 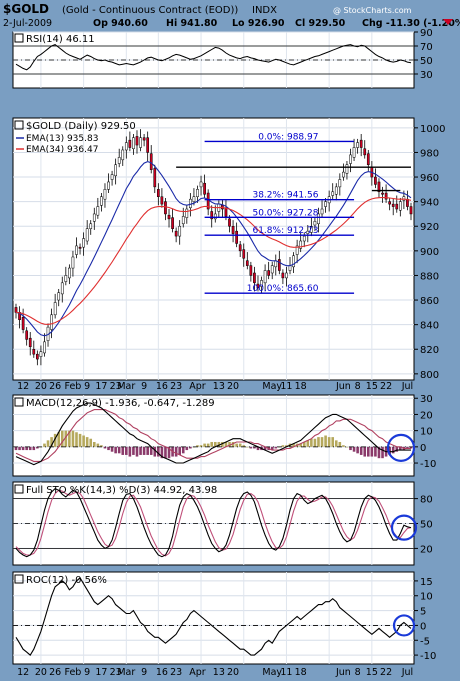 I want to click on contract-name: (Gold - Continuous Contract (EOD)), so click(x=150, y=10).